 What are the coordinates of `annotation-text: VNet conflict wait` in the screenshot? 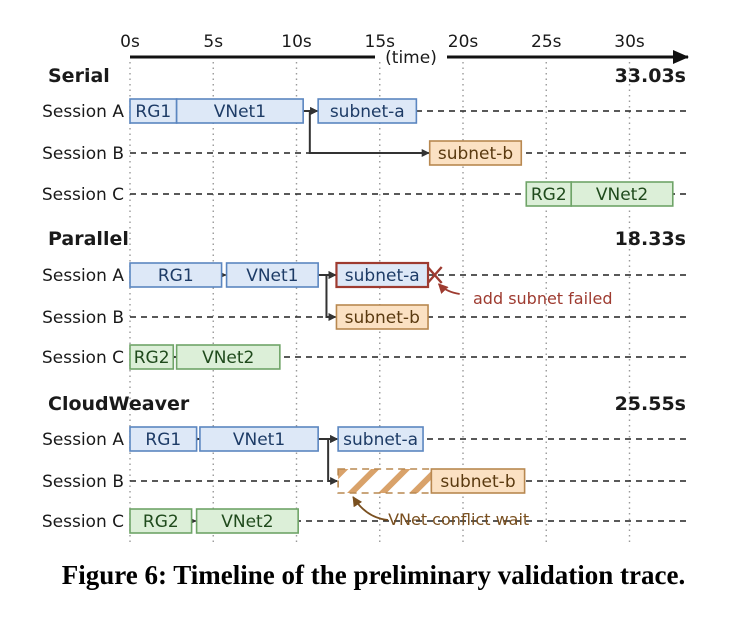 It's located at (458, 519).